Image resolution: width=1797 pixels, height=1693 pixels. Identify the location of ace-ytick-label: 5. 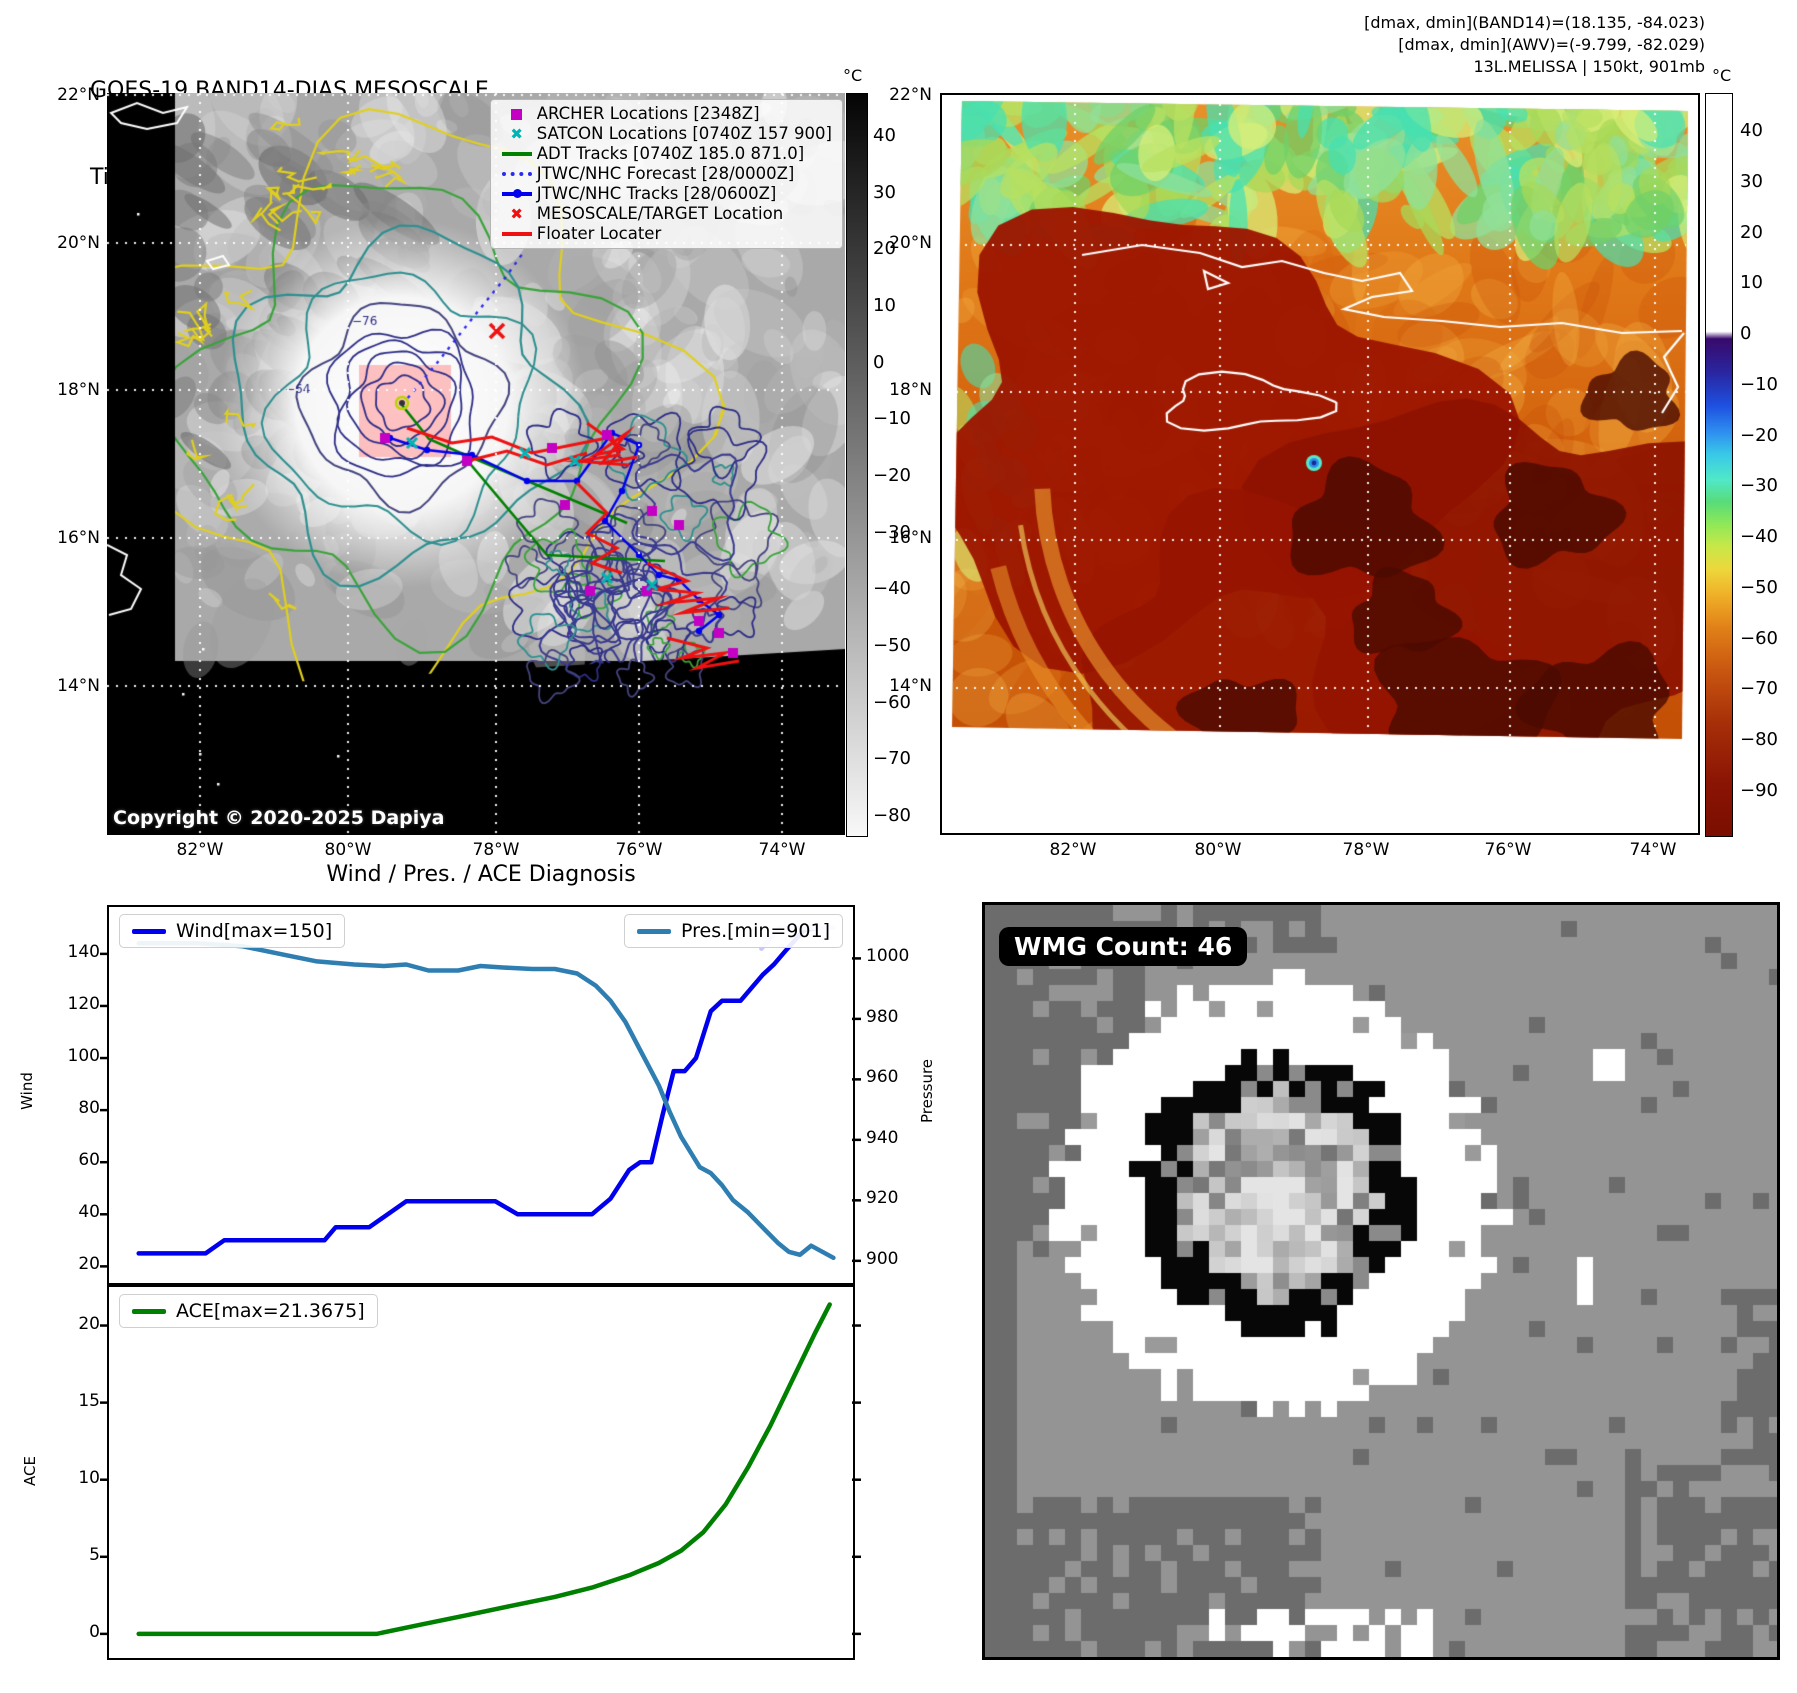
(94, 1554).